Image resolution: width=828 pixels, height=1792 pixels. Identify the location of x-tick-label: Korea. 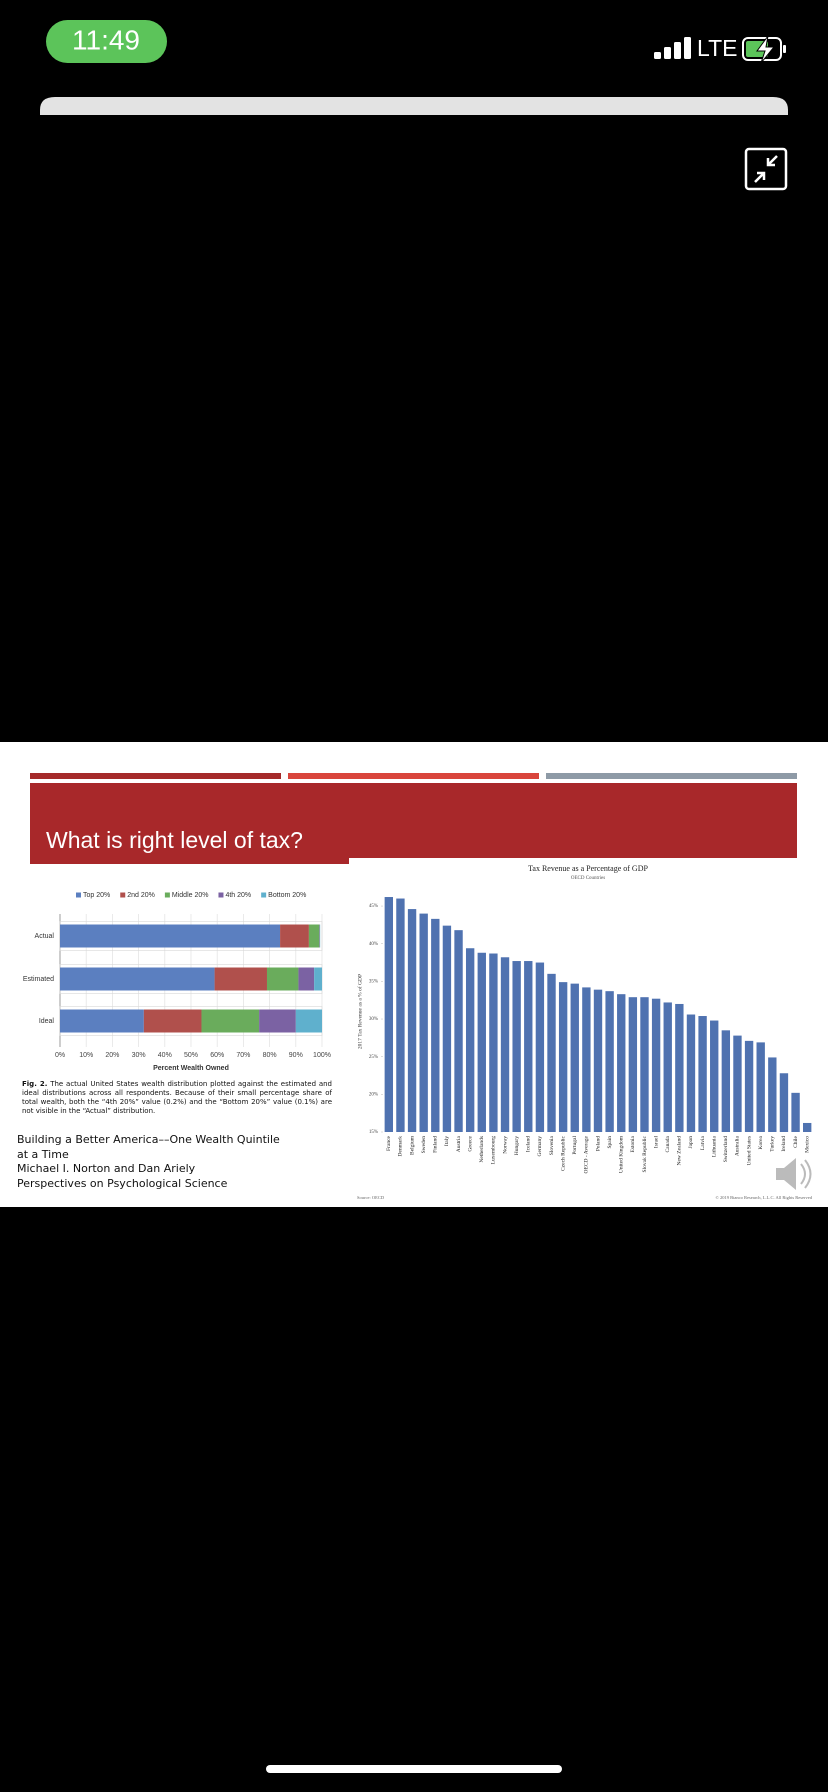
(761, 1142).